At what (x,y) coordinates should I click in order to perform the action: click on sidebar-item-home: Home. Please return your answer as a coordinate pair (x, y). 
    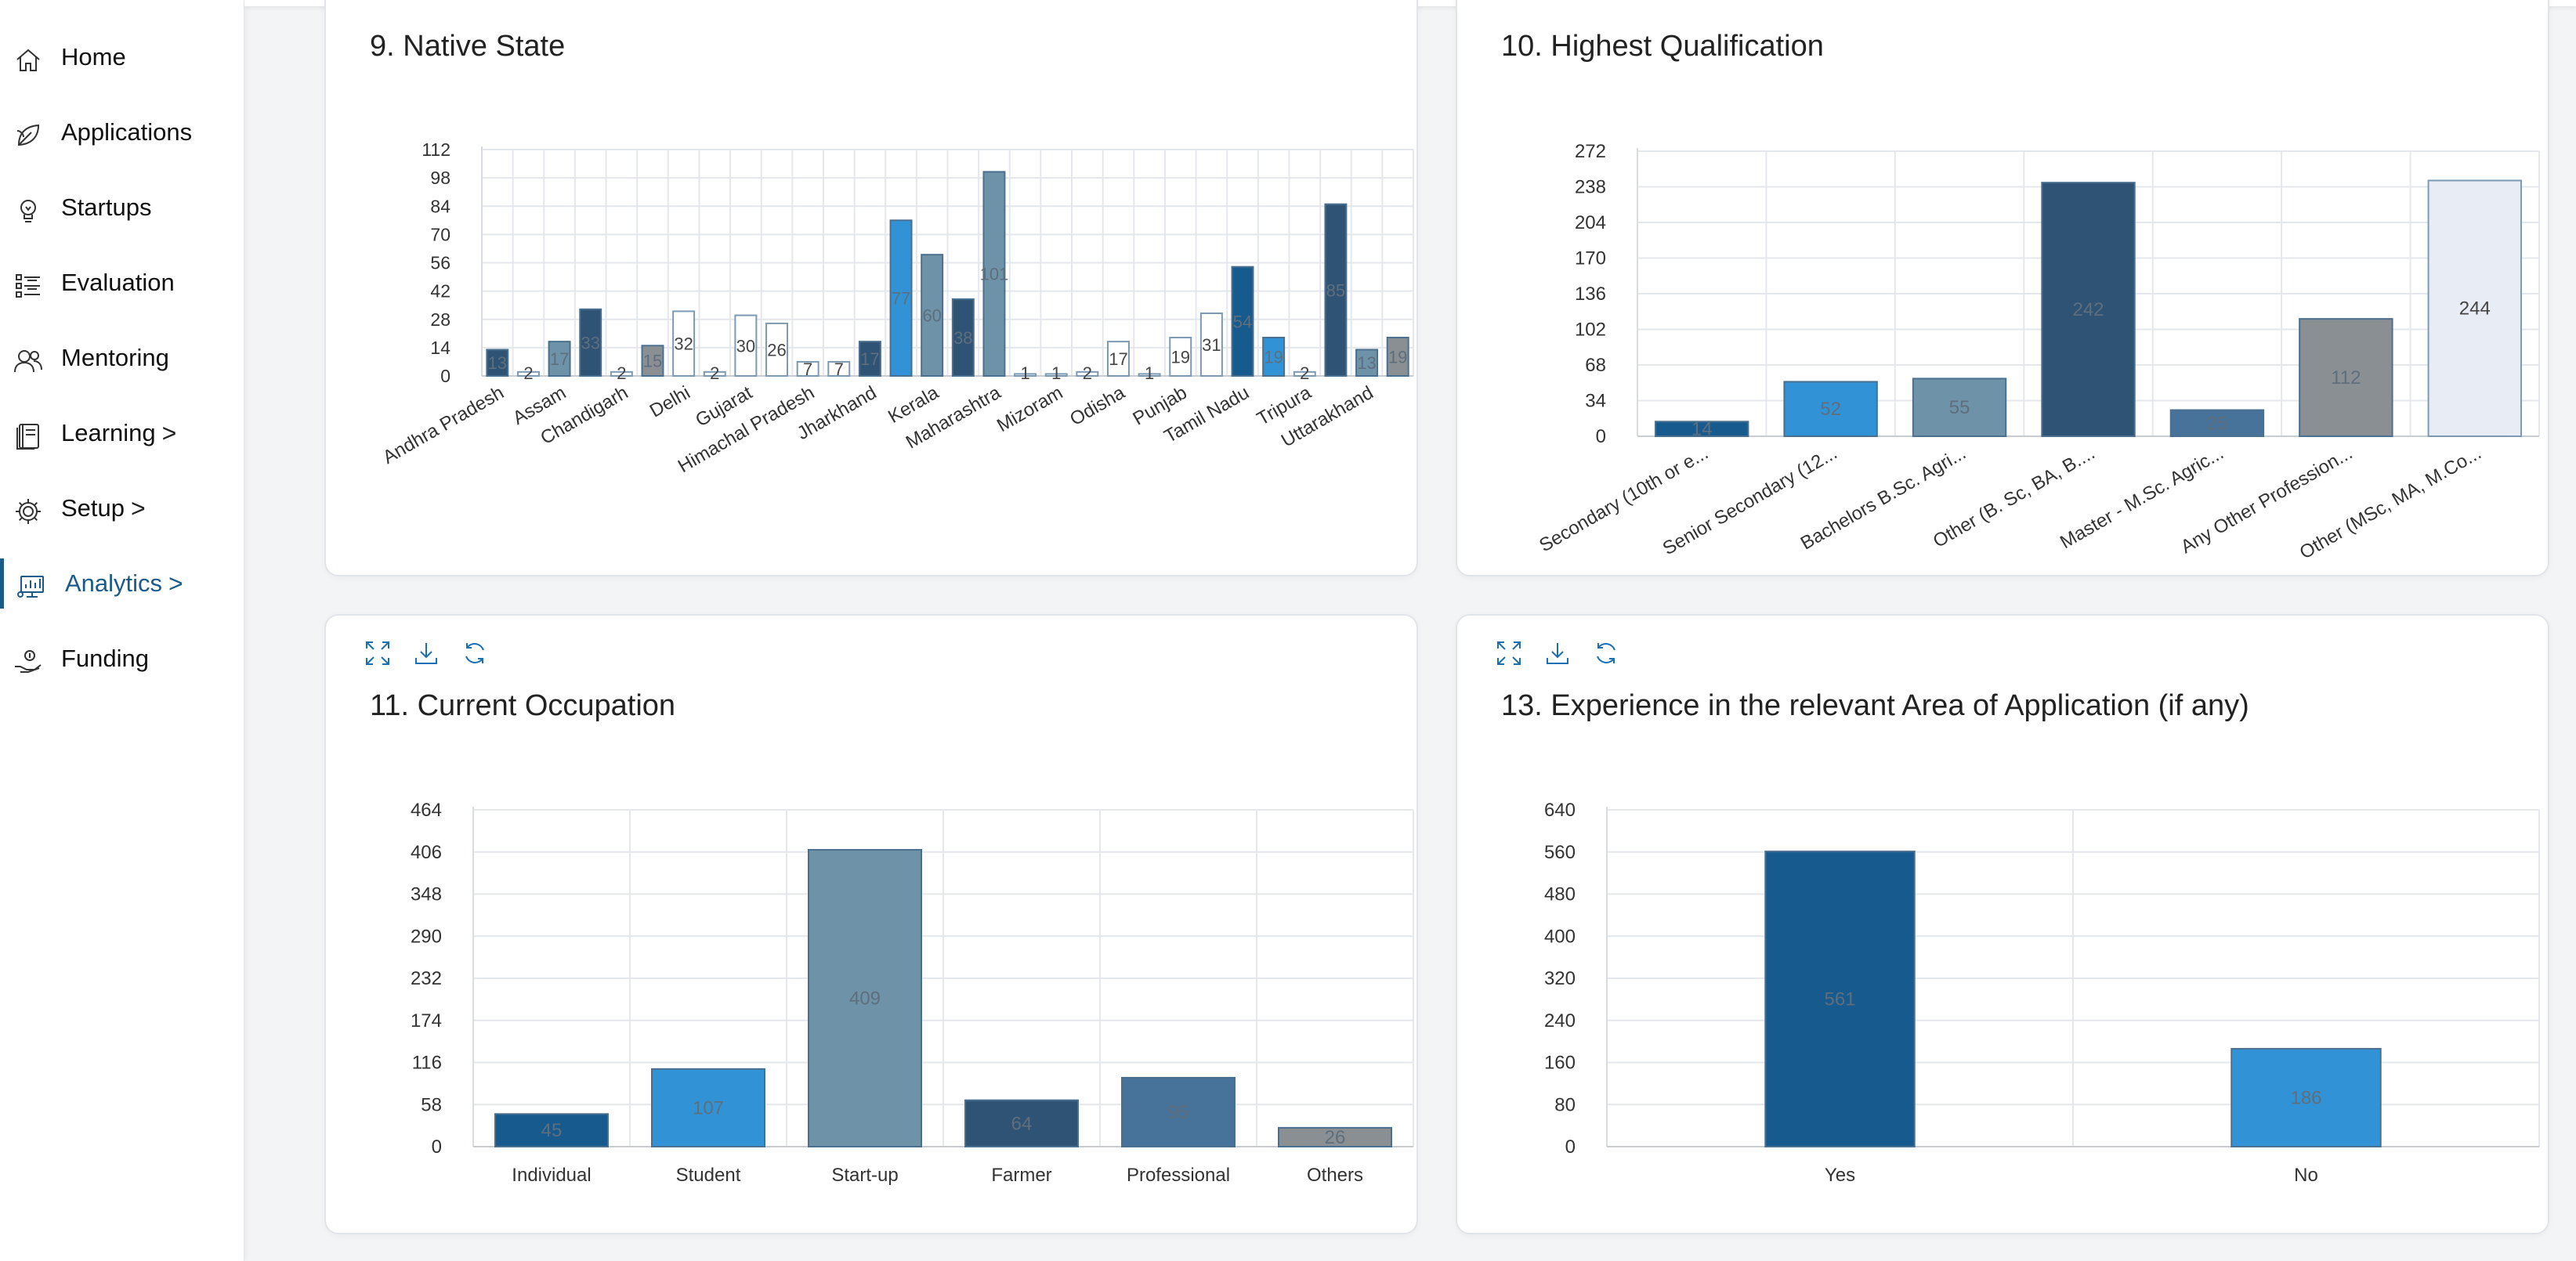
    Looking at the image, I should click on (122, 57).